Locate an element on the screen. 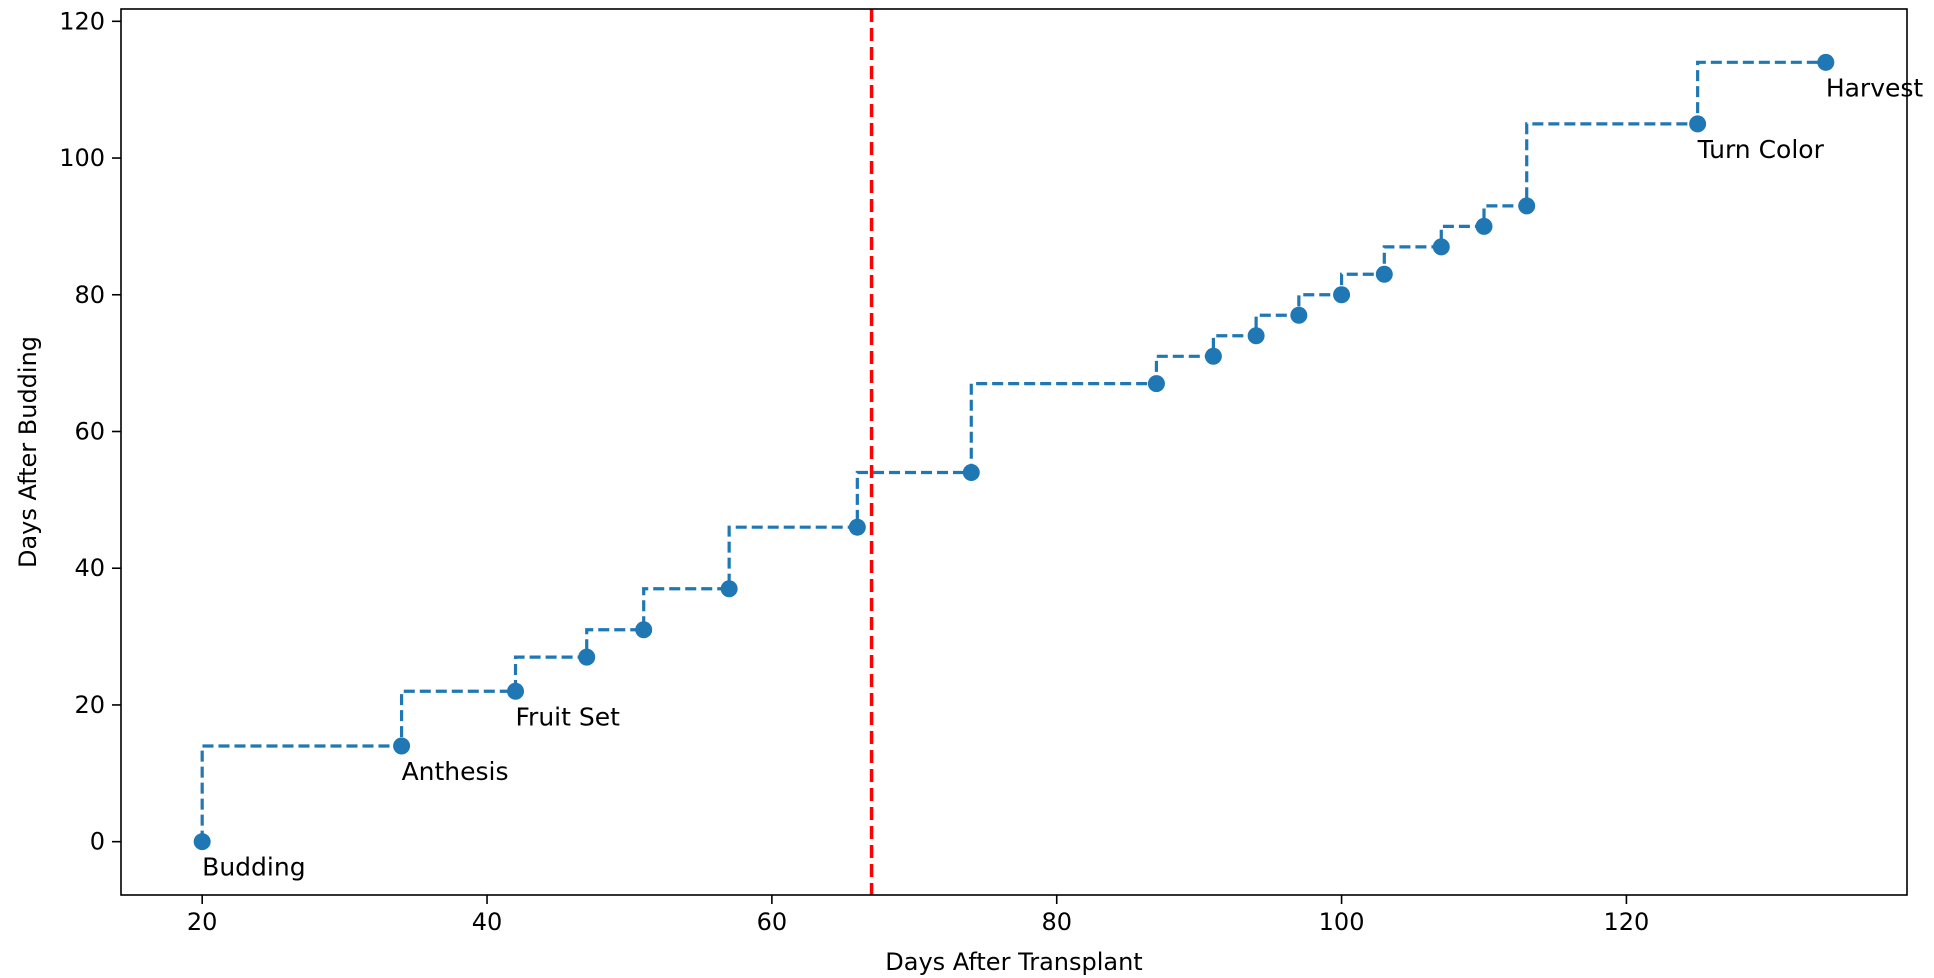  point-annotation-budding: Budding is located at coordinates (253, 867).